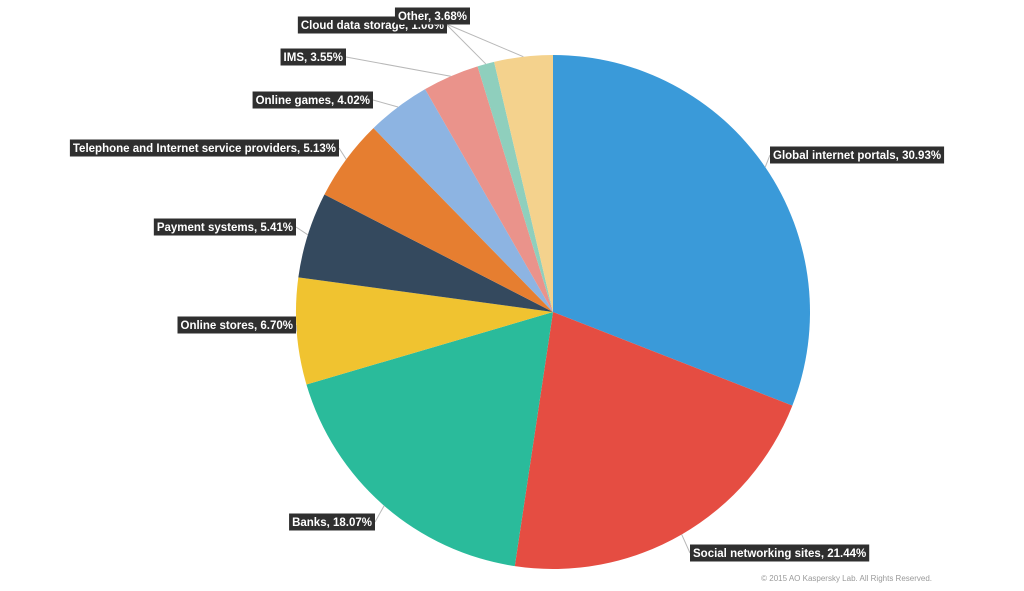  I want to click on leader-line-online-stores, so click(296, 328).